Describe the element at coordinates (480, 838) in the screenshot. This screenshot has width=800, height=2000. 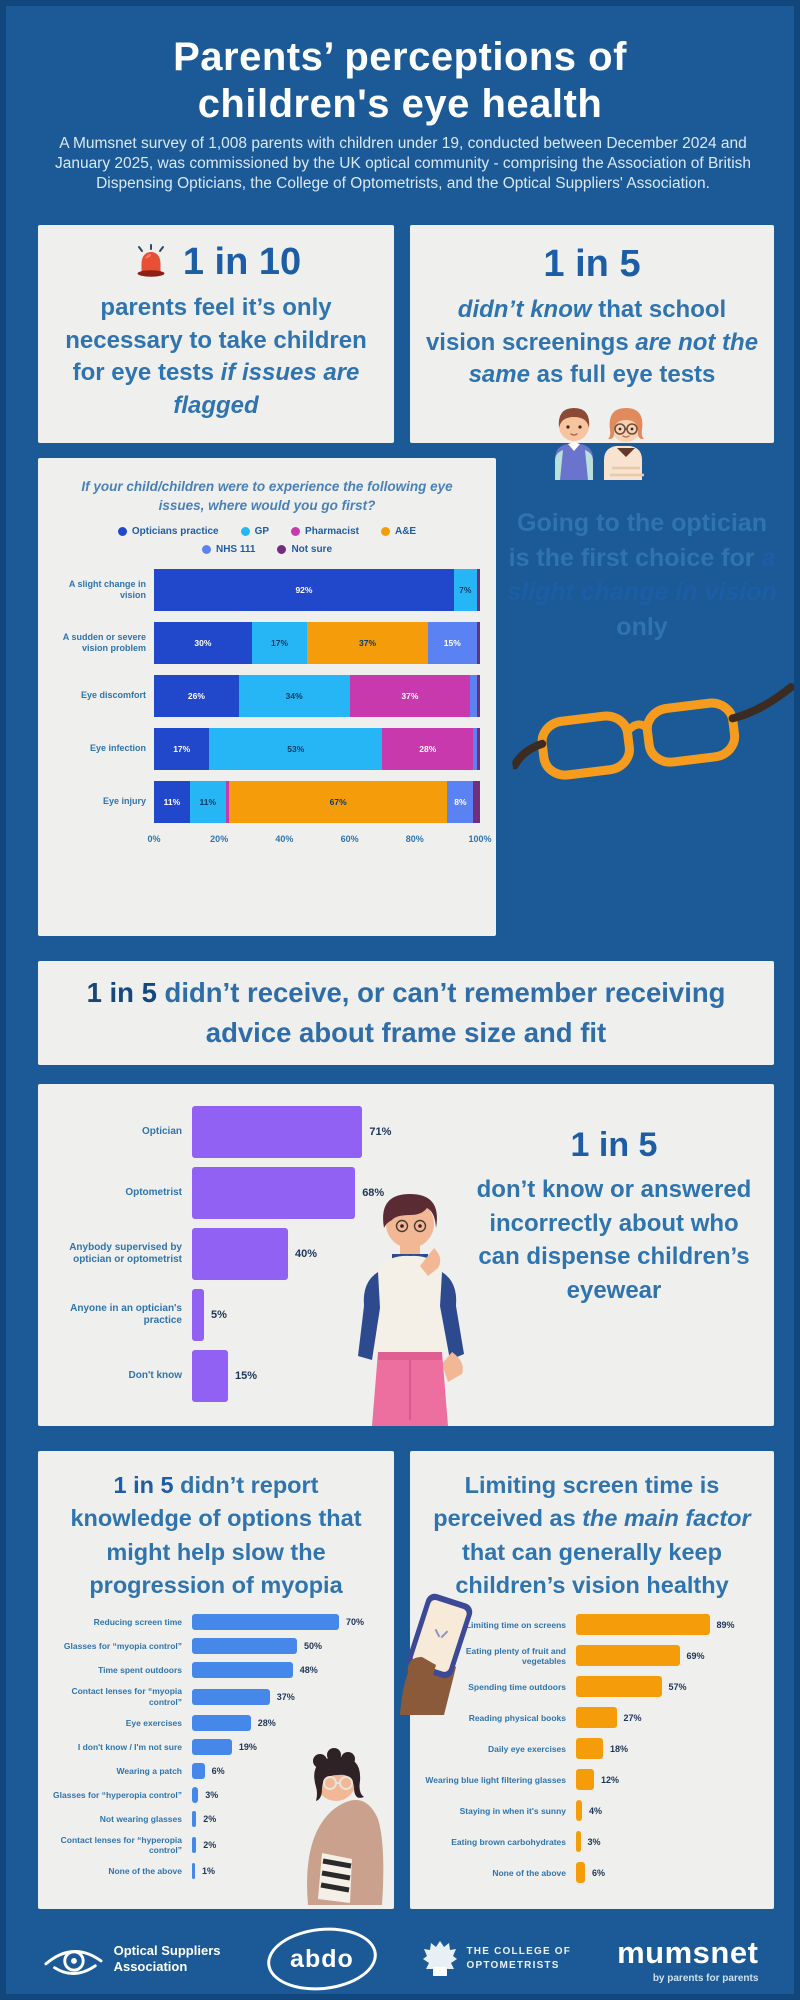
I see `axis-tick: 100%` at that location.